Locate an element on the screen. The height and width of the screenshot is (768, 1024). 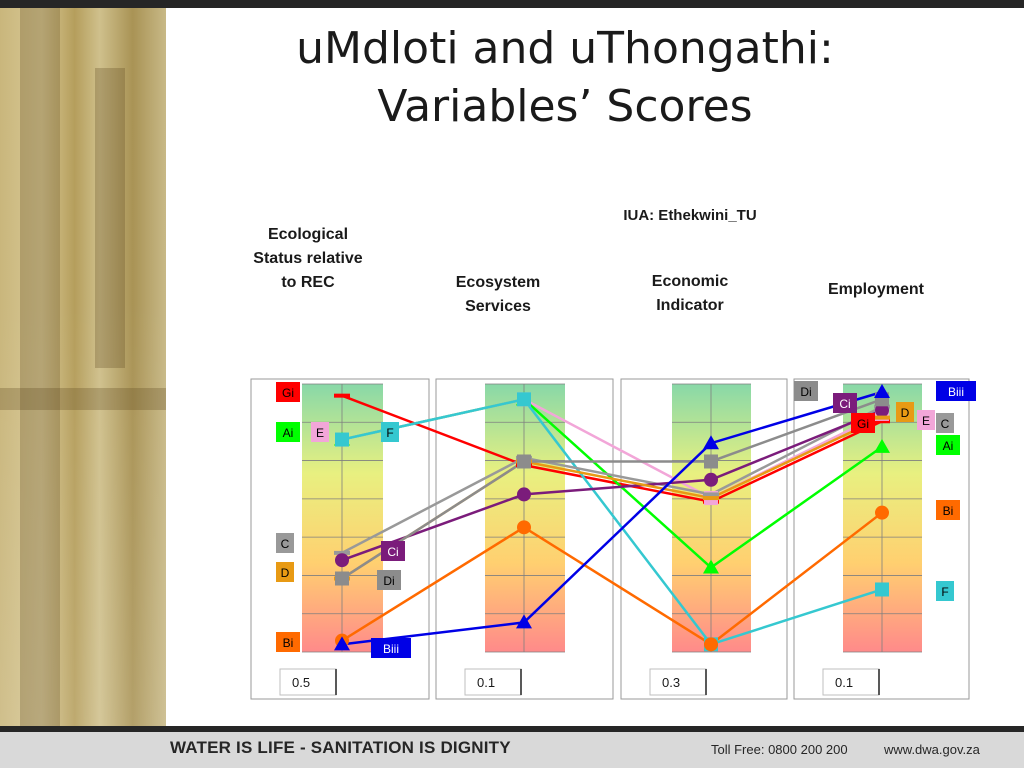
panel-header-employment: Employment is located at coordinates (875, 289).